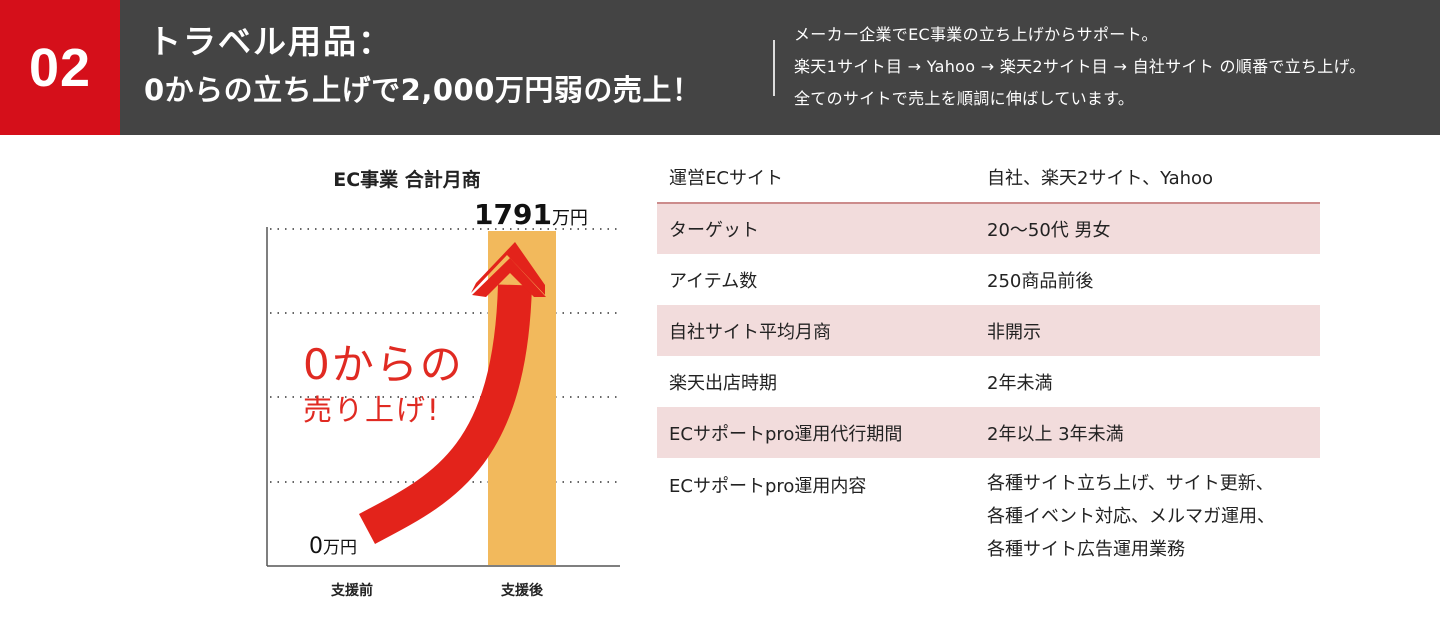 This screenshot has height=630, width=1440. I want to click on row-value: 2年未満, so click(1020, 383).